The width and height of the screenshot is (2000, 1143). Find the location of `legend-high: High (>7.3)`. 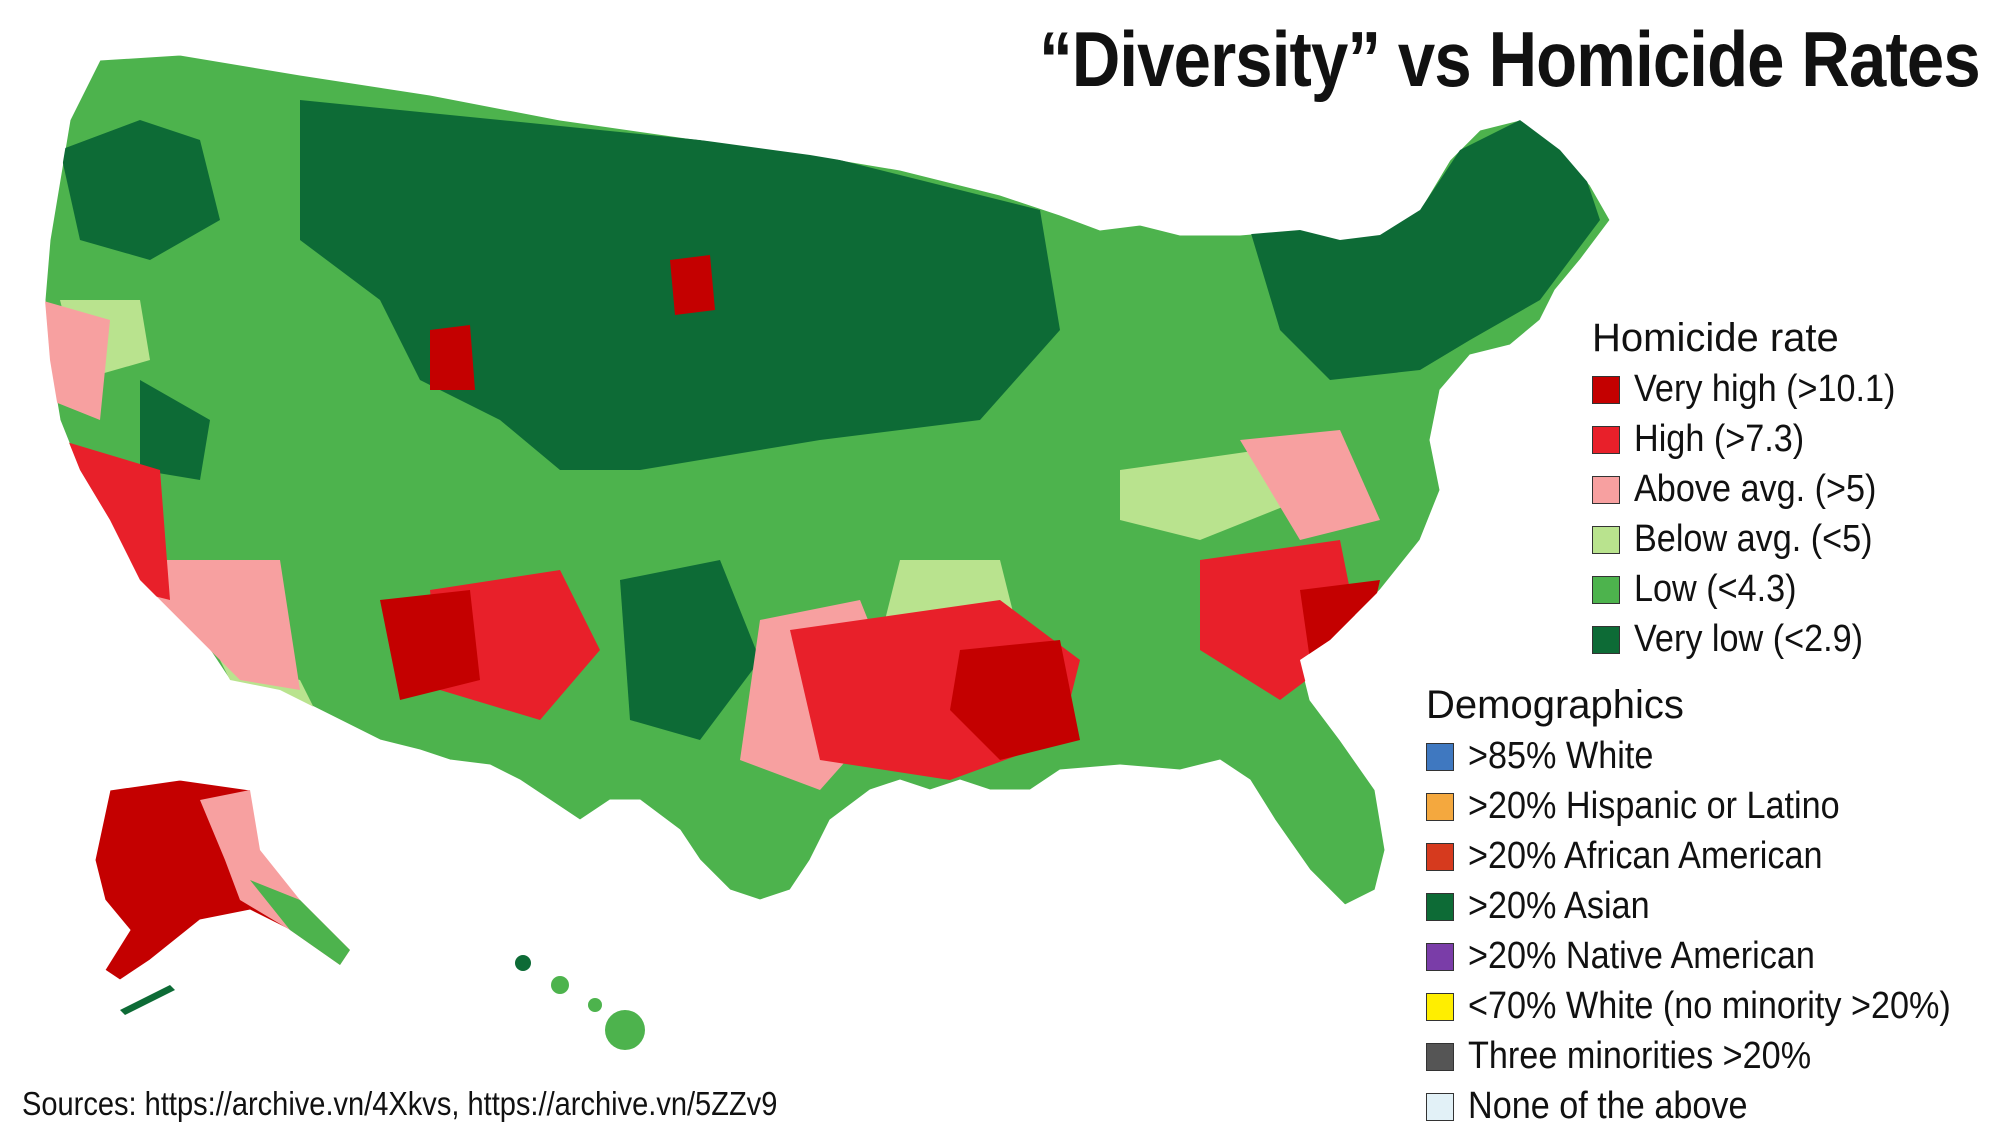

legend-high: High (>7.3) is located at coordinates (1707, 439).